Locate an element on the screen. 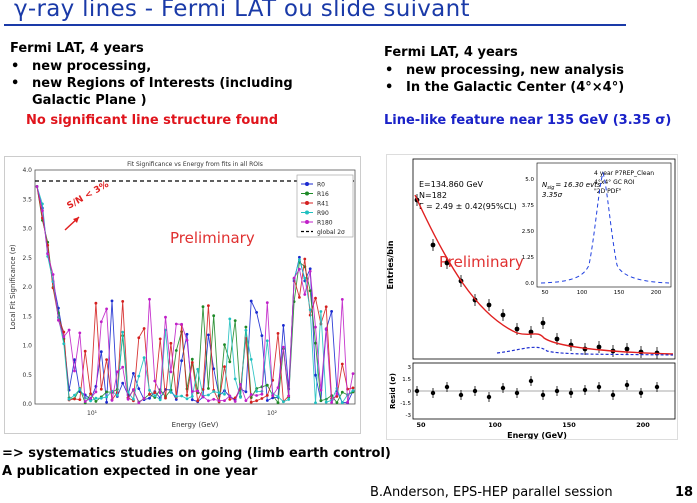 This screenshot has width=697, height=503. left-y-tick: 2.5 is located at coordinates (27, 258).